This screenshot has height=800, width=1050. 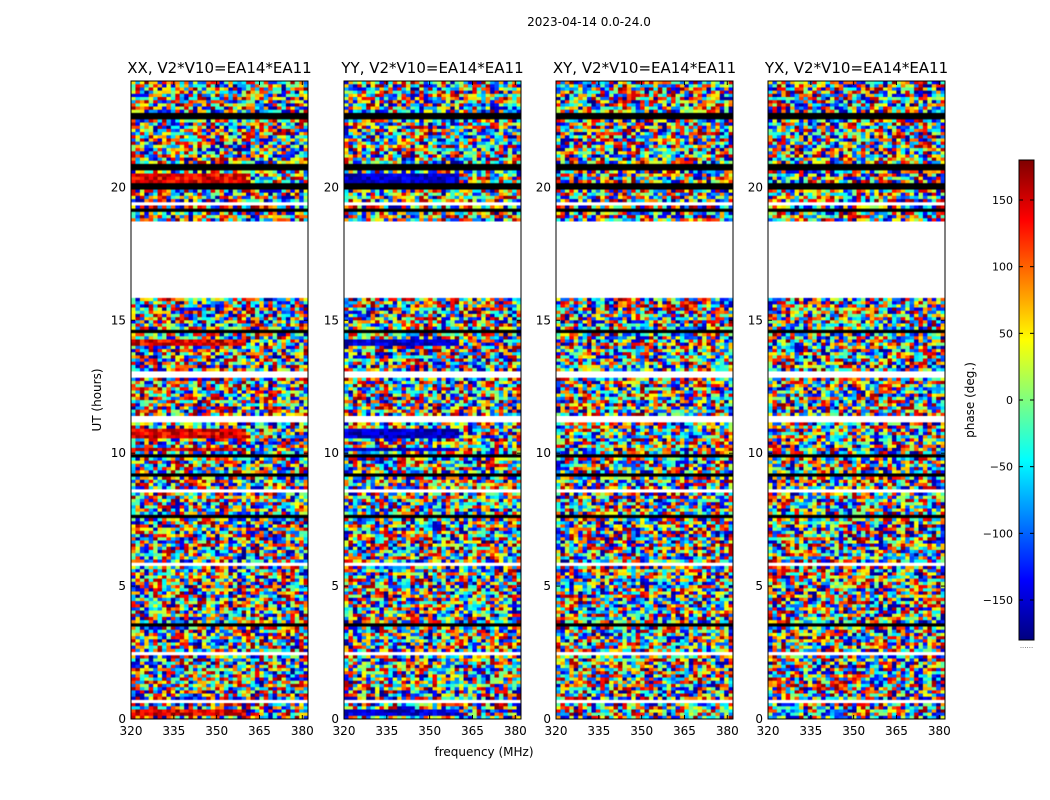 What do you see at coordinates (1006, 333) in the screenshot?
I see `colorbar-tick-label: 50` at bounding box center [1006, 333].